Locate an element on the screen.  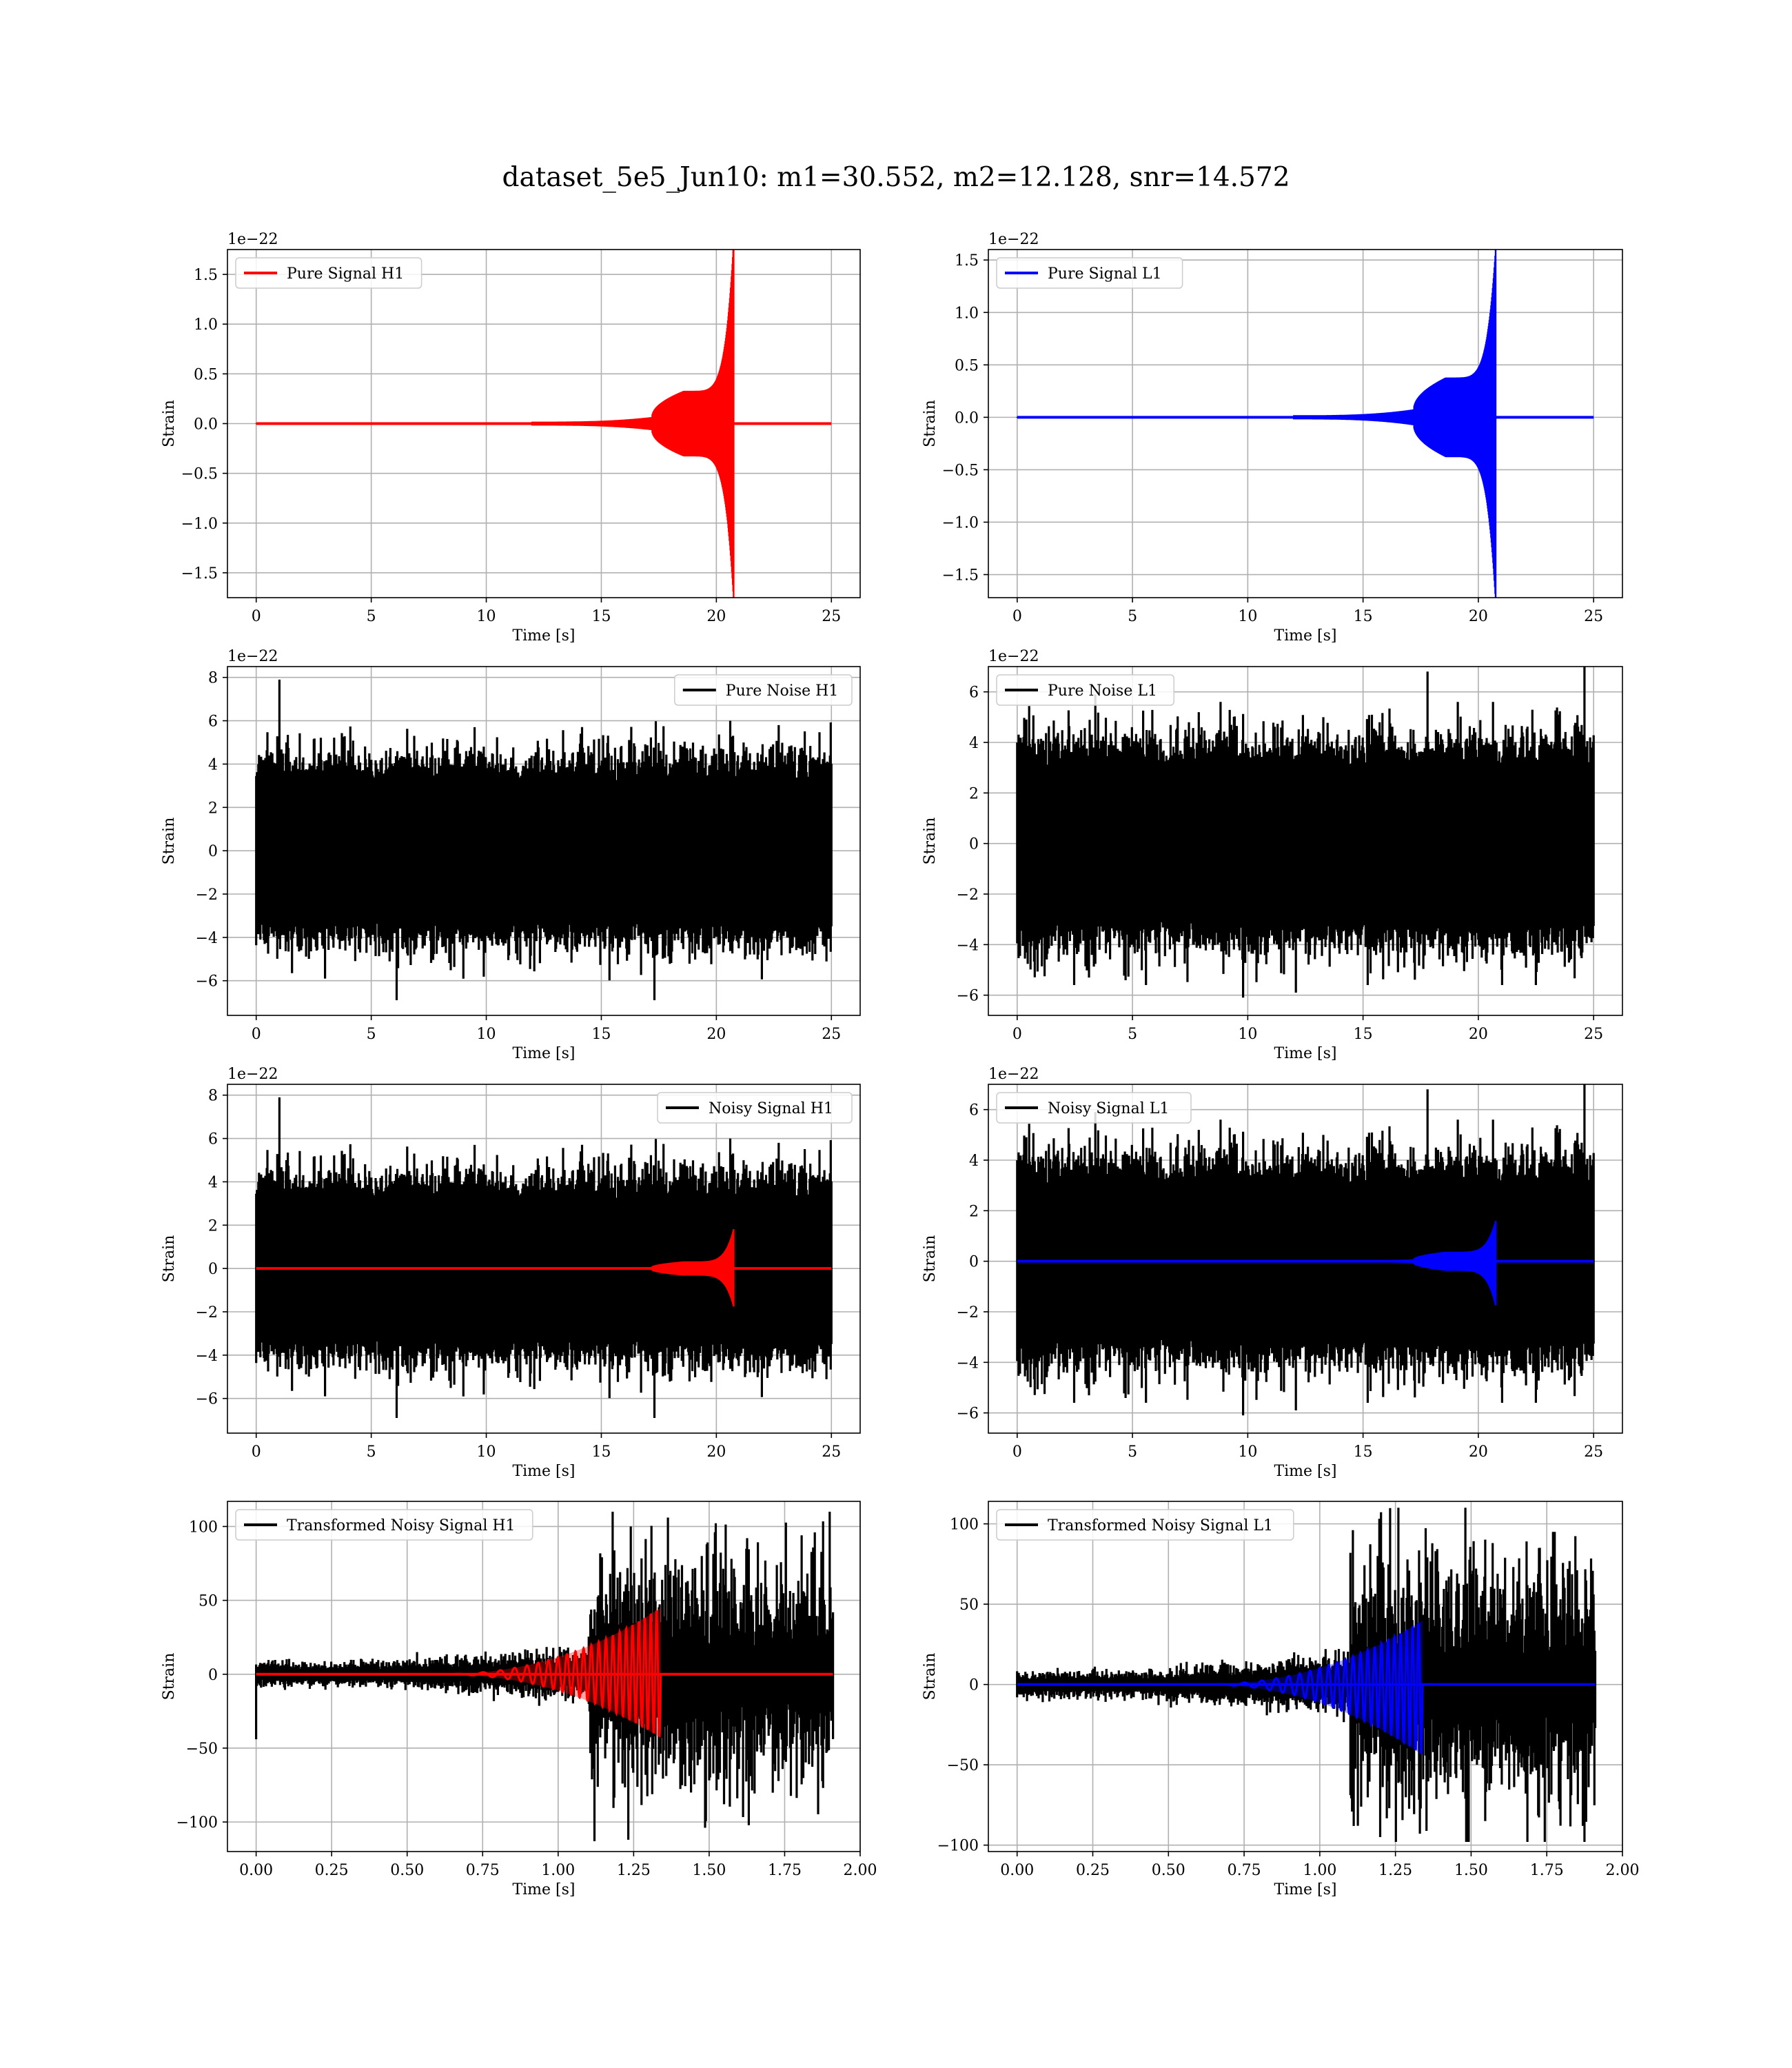
legend: Noisy Signal L1 is located at coordinates (1094, 1108).